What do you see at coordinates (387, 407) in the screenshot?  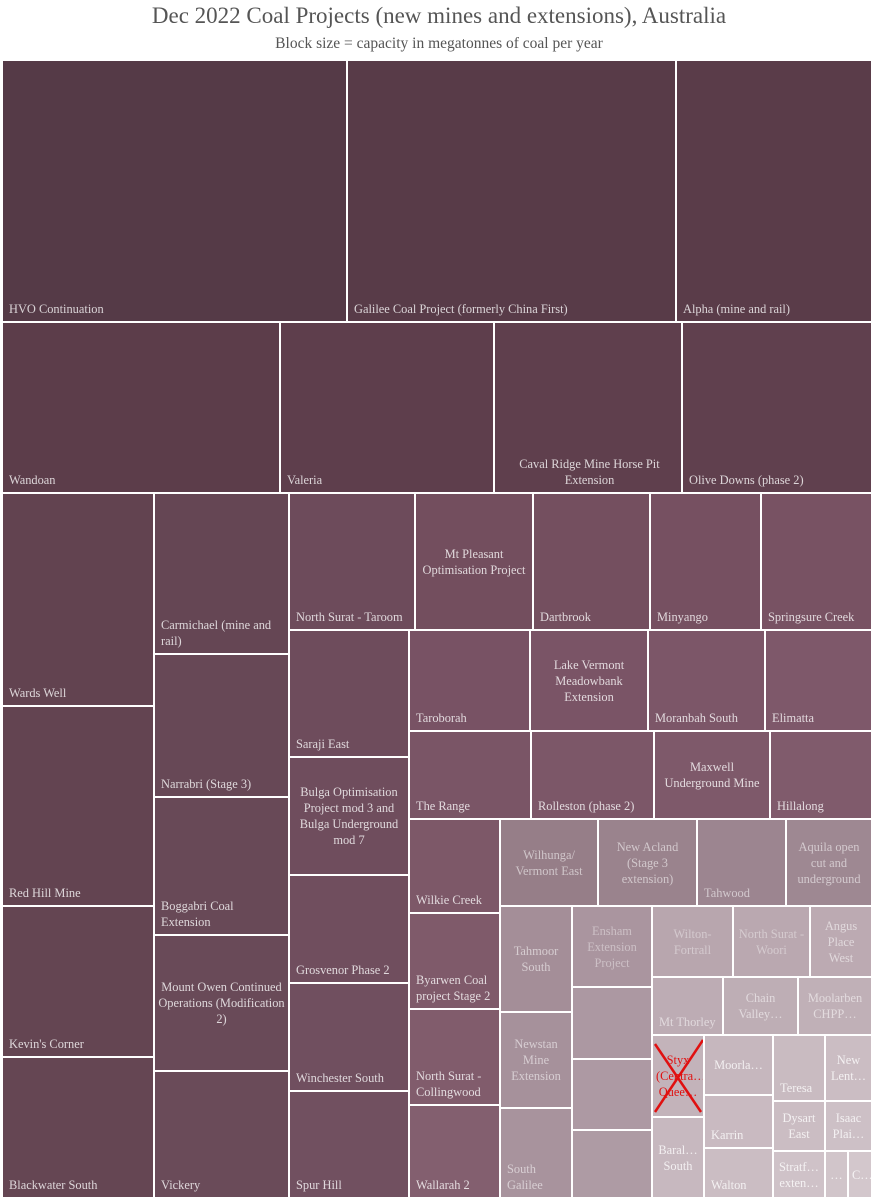 I see `tile-valeria-4: Valeria` at bounding box center [387, 407].